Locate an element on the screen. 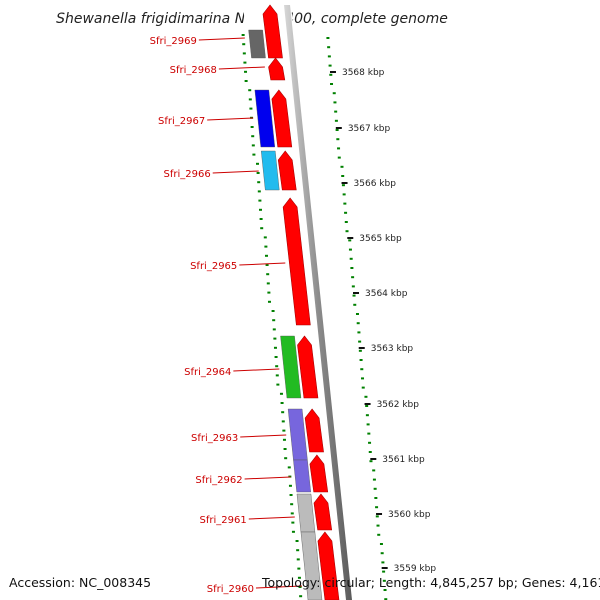  gene-label-sfri_2963: Sfri_2963 is located at coordinates (214, 438).